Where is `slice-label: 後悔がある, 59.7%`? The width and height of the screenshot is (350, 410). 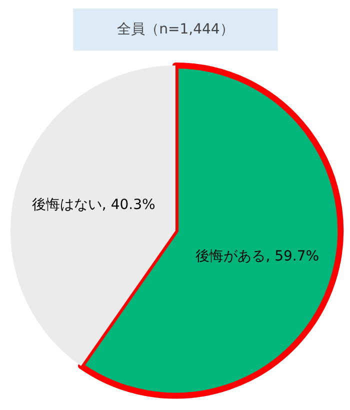
slice-label: 後悔がある, 59.7% is located at coordinates (258, 256).